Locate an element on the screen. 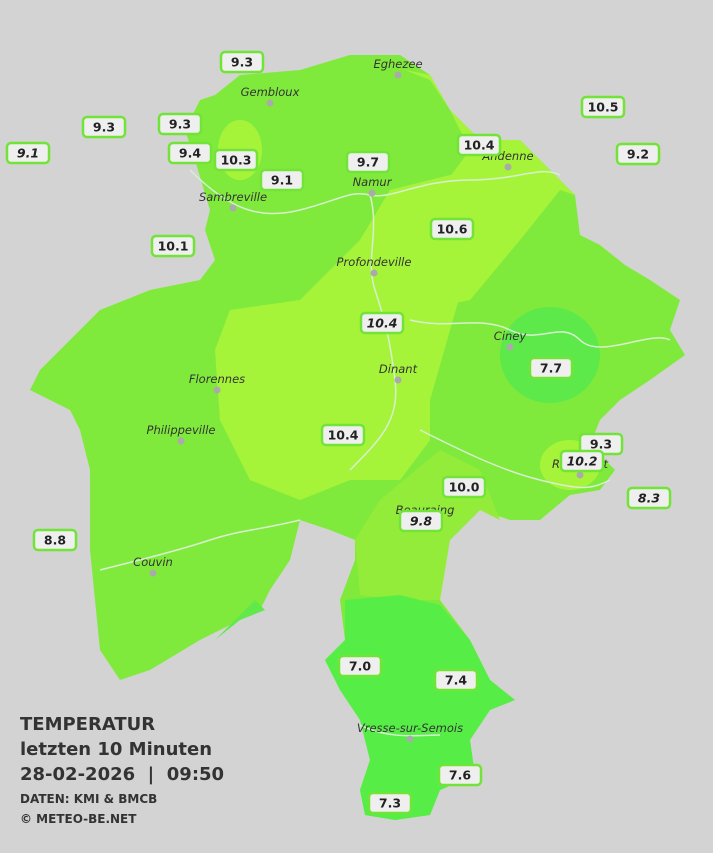 The width and height of the screenshot is (713, 853). city-label: Ciney is located at coordinates (510, 336).